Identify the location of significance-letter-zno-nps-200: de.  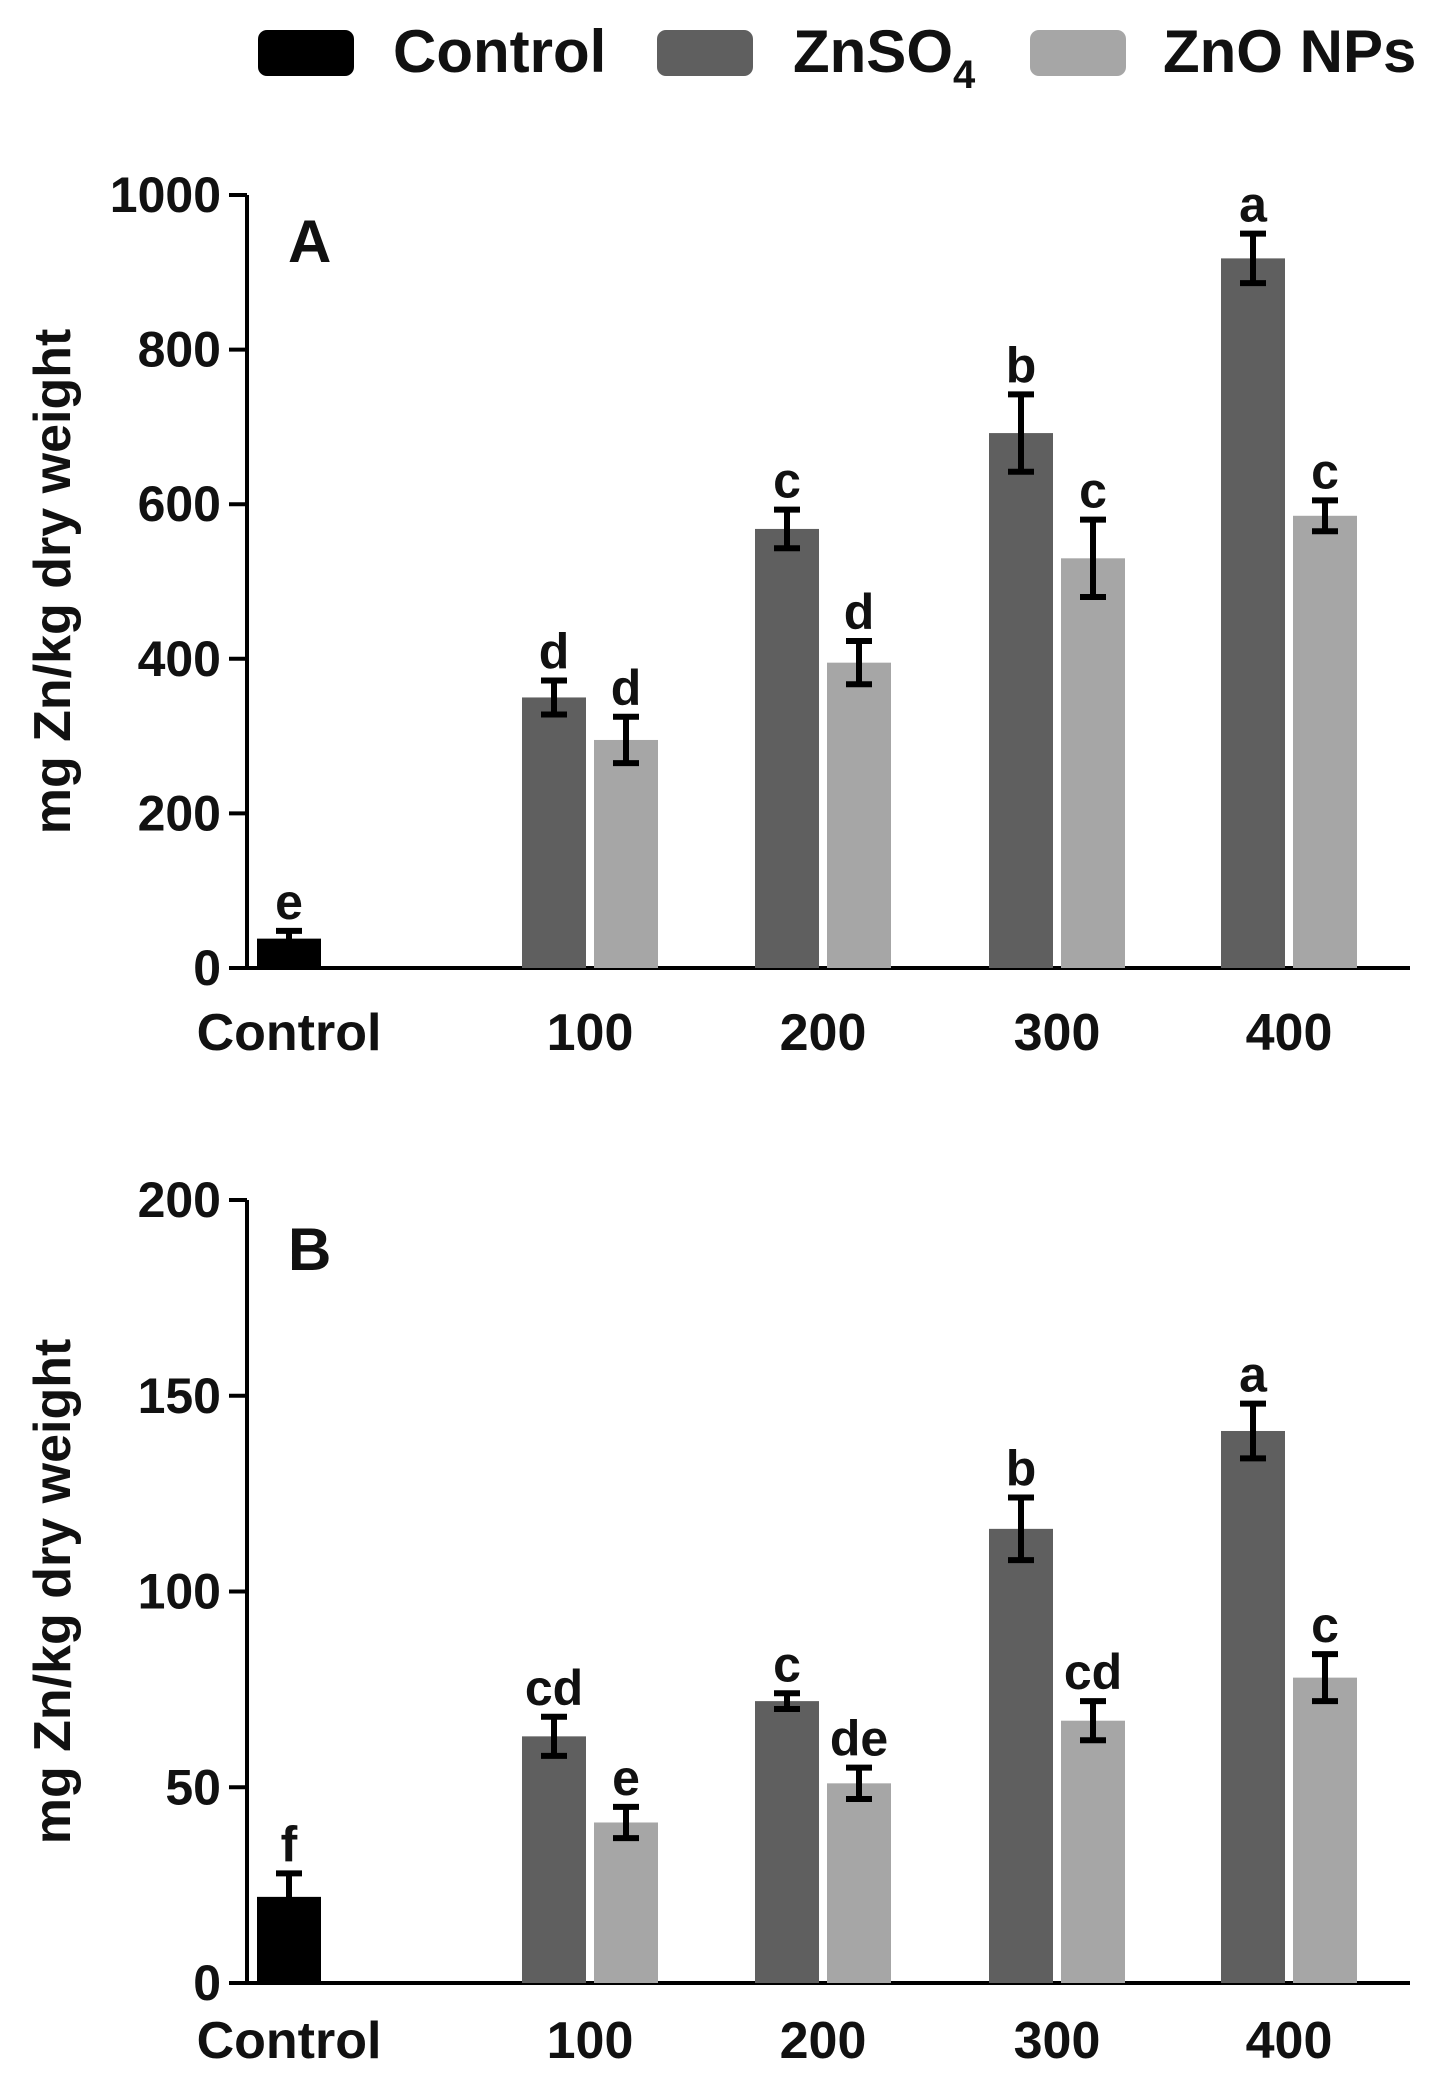
(859, 1739).